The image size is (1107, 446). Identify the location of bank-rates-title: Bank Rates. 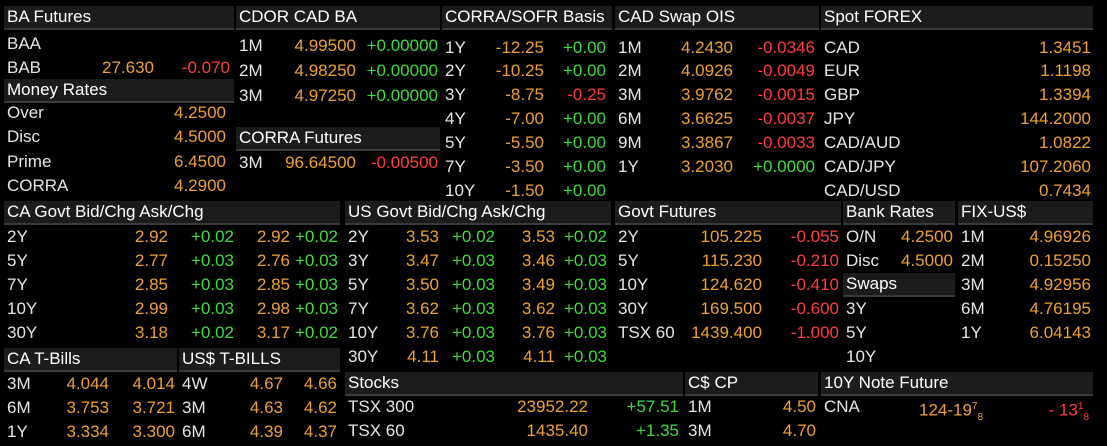
(899, 213).